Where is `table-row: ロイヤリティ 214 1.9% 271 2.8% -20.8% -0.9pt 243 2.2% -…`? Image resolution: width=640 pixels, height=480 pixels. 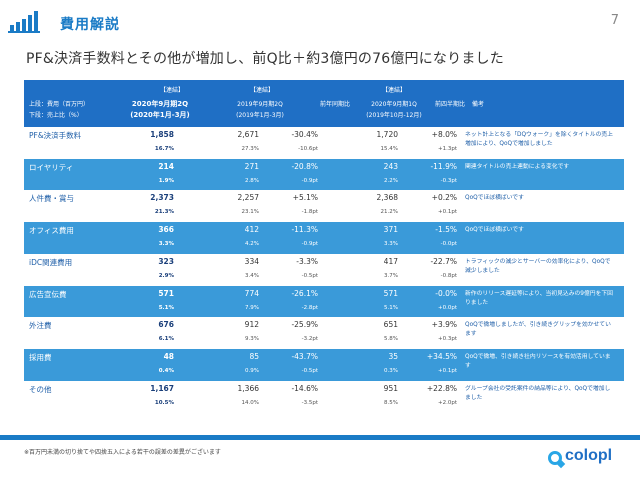 table-row: ロイヤリティ 214 1.9% 271 2.8% -20.8% -0.9pt 243 2.2% -… is located at coordinates (324, 174).